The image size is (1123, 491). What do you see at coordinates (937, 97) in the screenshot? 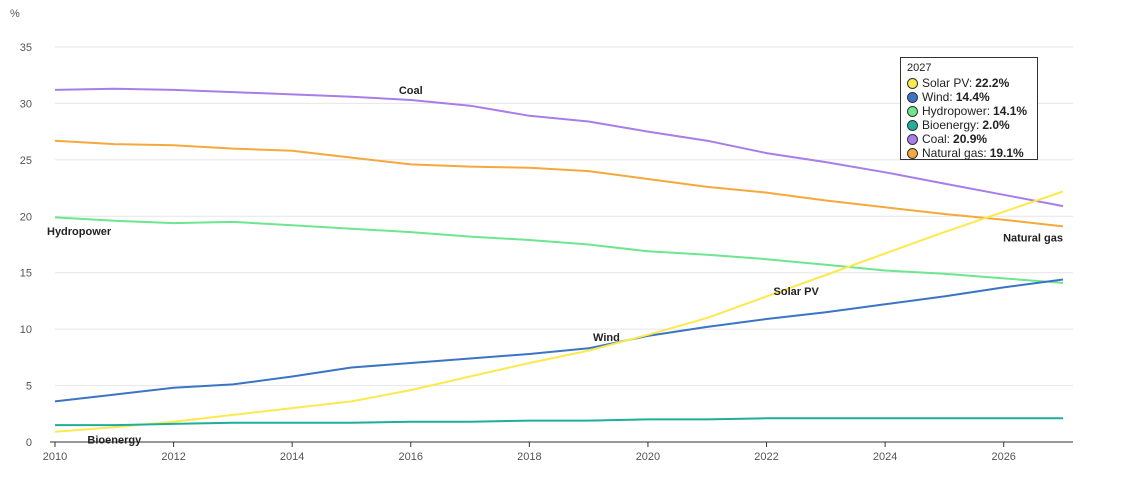
I see `tooltip-series-name: Wind:` at bounding box center [937, 97].